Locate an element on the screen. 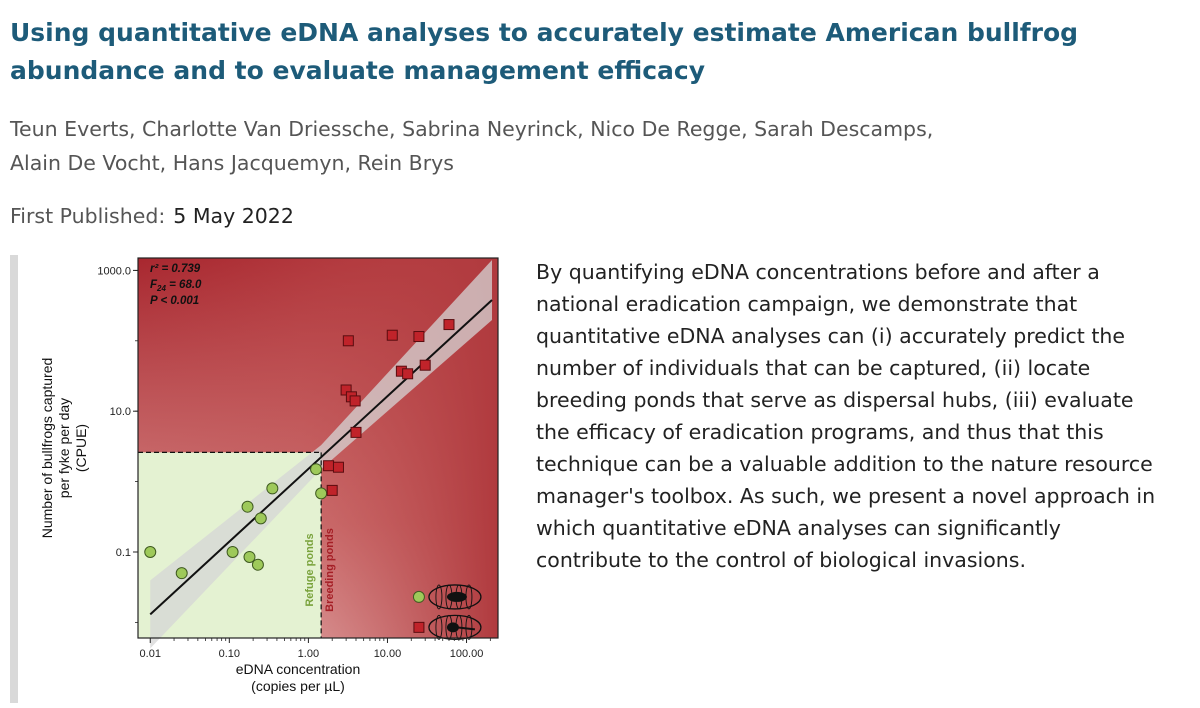  y-tick-label: 0.1 is located at coordinates (123, 553).